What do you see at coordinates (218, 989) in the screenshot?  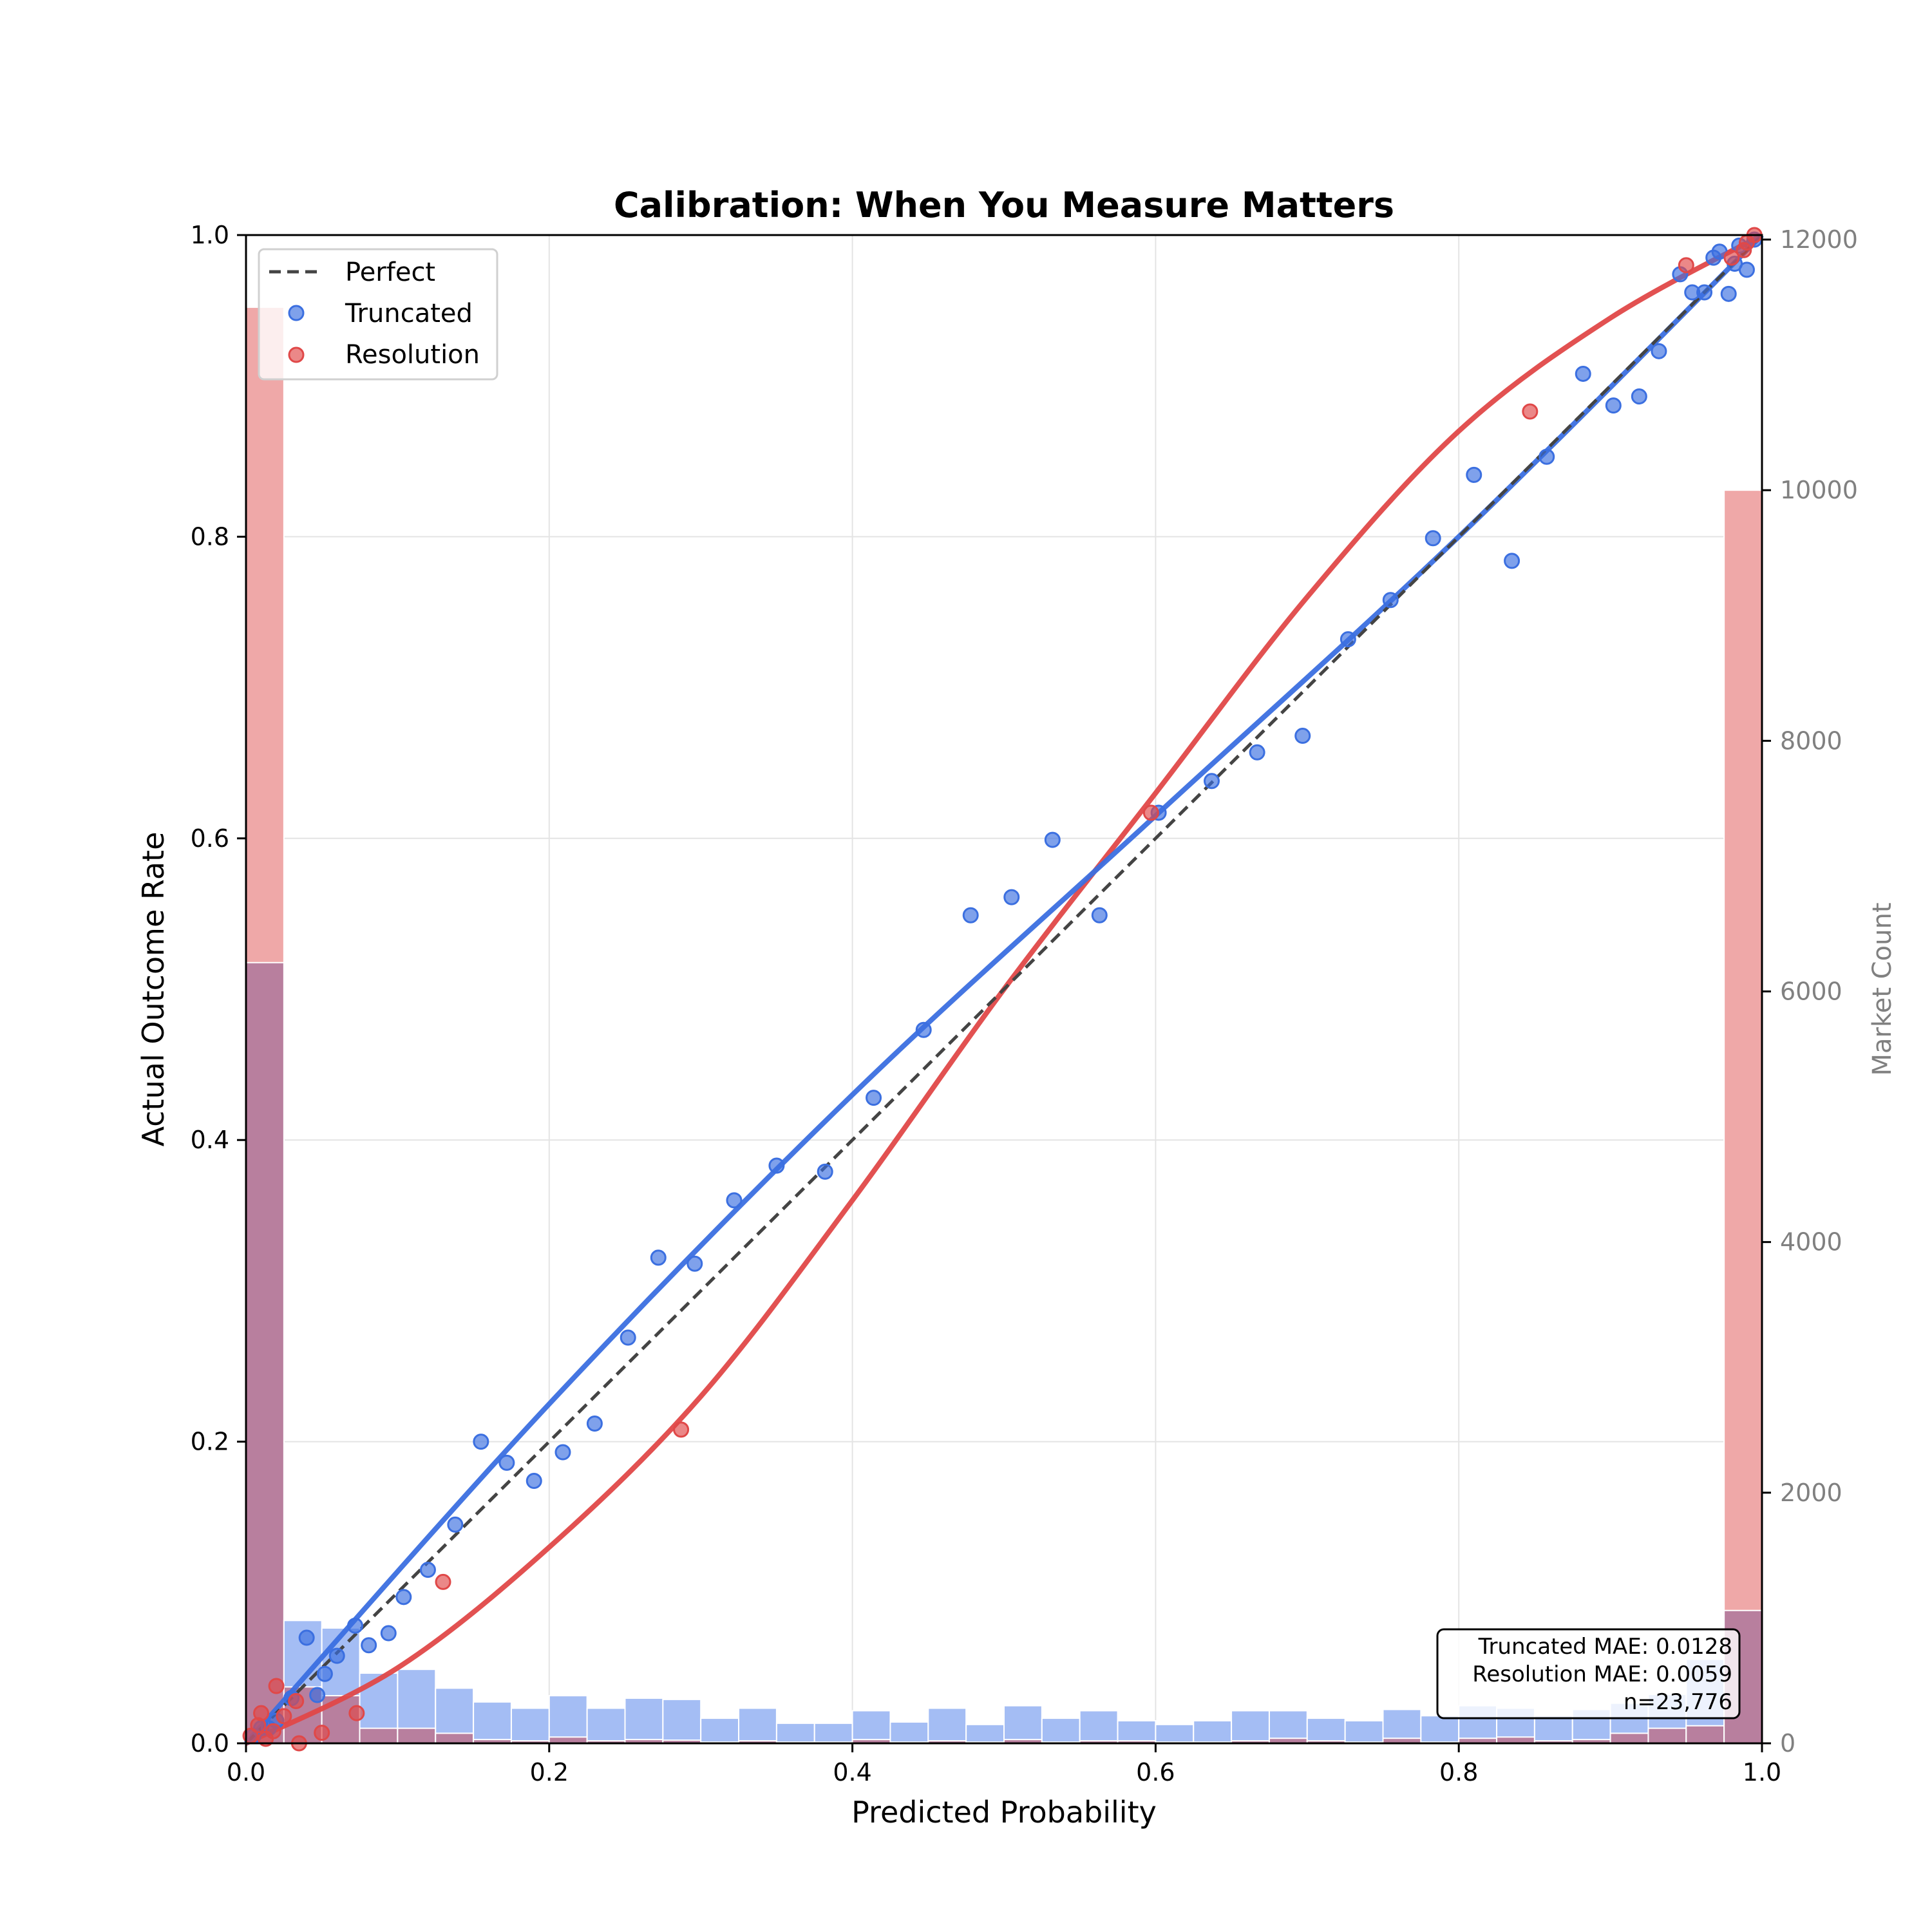 I see `y-axis-ticks: 0.0 0.2 0.4 0.6 0.8 1.0` at bounding box center [218, 989].